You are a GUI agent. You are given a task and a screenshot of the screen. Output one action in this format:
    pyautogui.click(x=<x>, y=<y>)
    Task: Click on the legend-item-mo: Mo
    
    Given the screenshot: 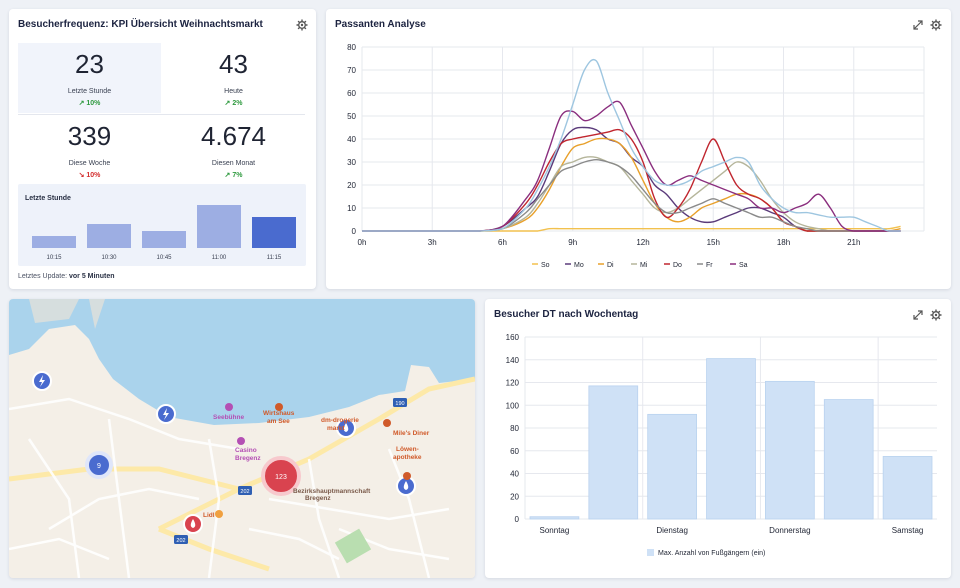 What is the action you would take?
    pyautogui.click(x=579, y=265)
    